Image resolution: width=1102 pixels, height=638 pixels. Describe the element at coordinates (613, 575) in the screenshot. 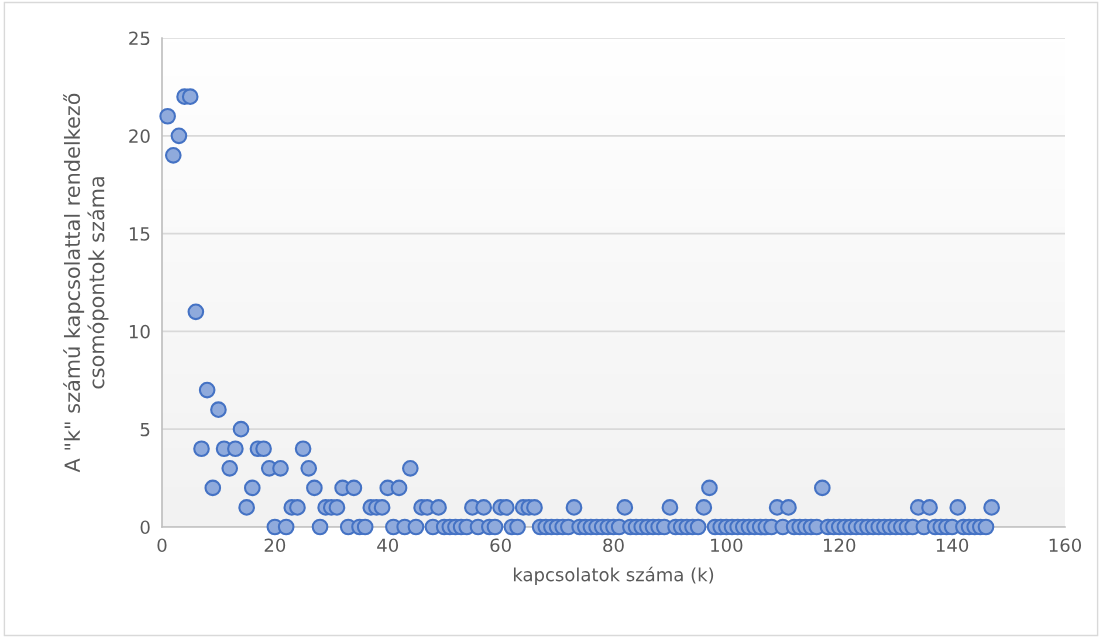

I see `x-axis-title: kapcsolatok száma (k)` at that location.